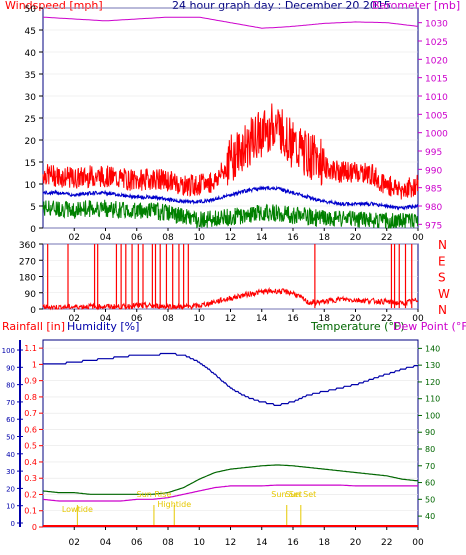 The width and height of the screenshot is (466, 555). Describe the element at coordinates (418, 319) in the screenshot. I see `direction-hour-label: 00` at that location.